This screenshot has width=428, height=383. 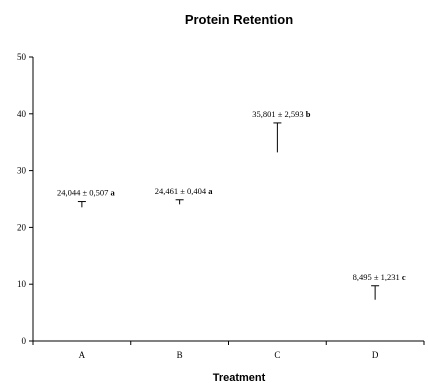 I want to click on y-tick-label: 40, so click(x=22, y=114).